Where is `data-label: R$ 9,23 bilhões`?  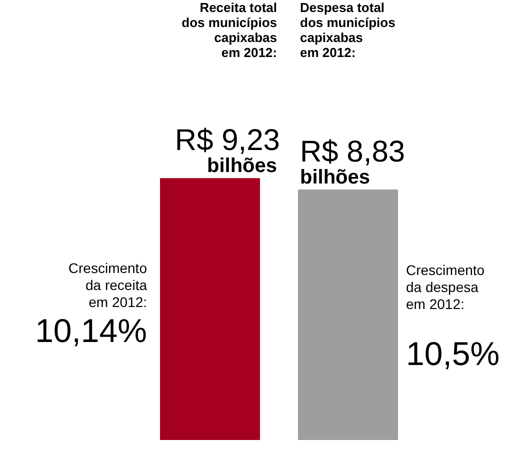 data-label: R$ 9,23 bilhões is located at coordinates (227, 151).